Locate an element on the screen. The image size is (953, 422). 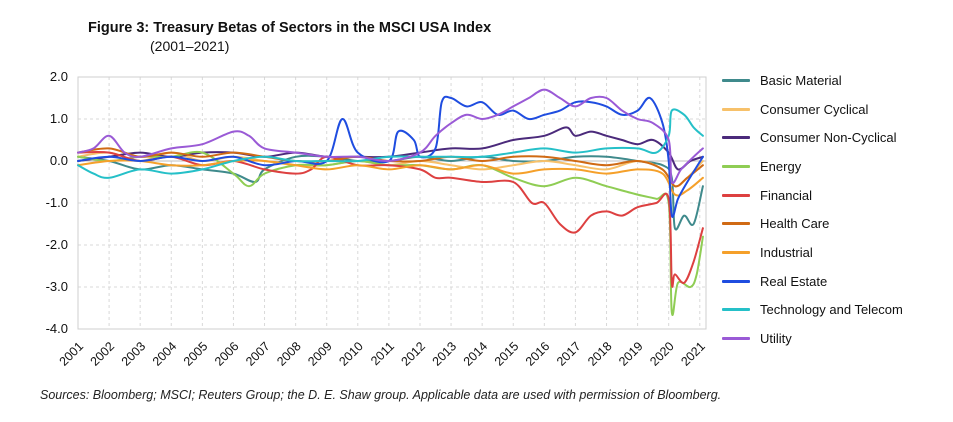
legend-label: Consumer Non-Cyclical is located at coordinates (828, 138).